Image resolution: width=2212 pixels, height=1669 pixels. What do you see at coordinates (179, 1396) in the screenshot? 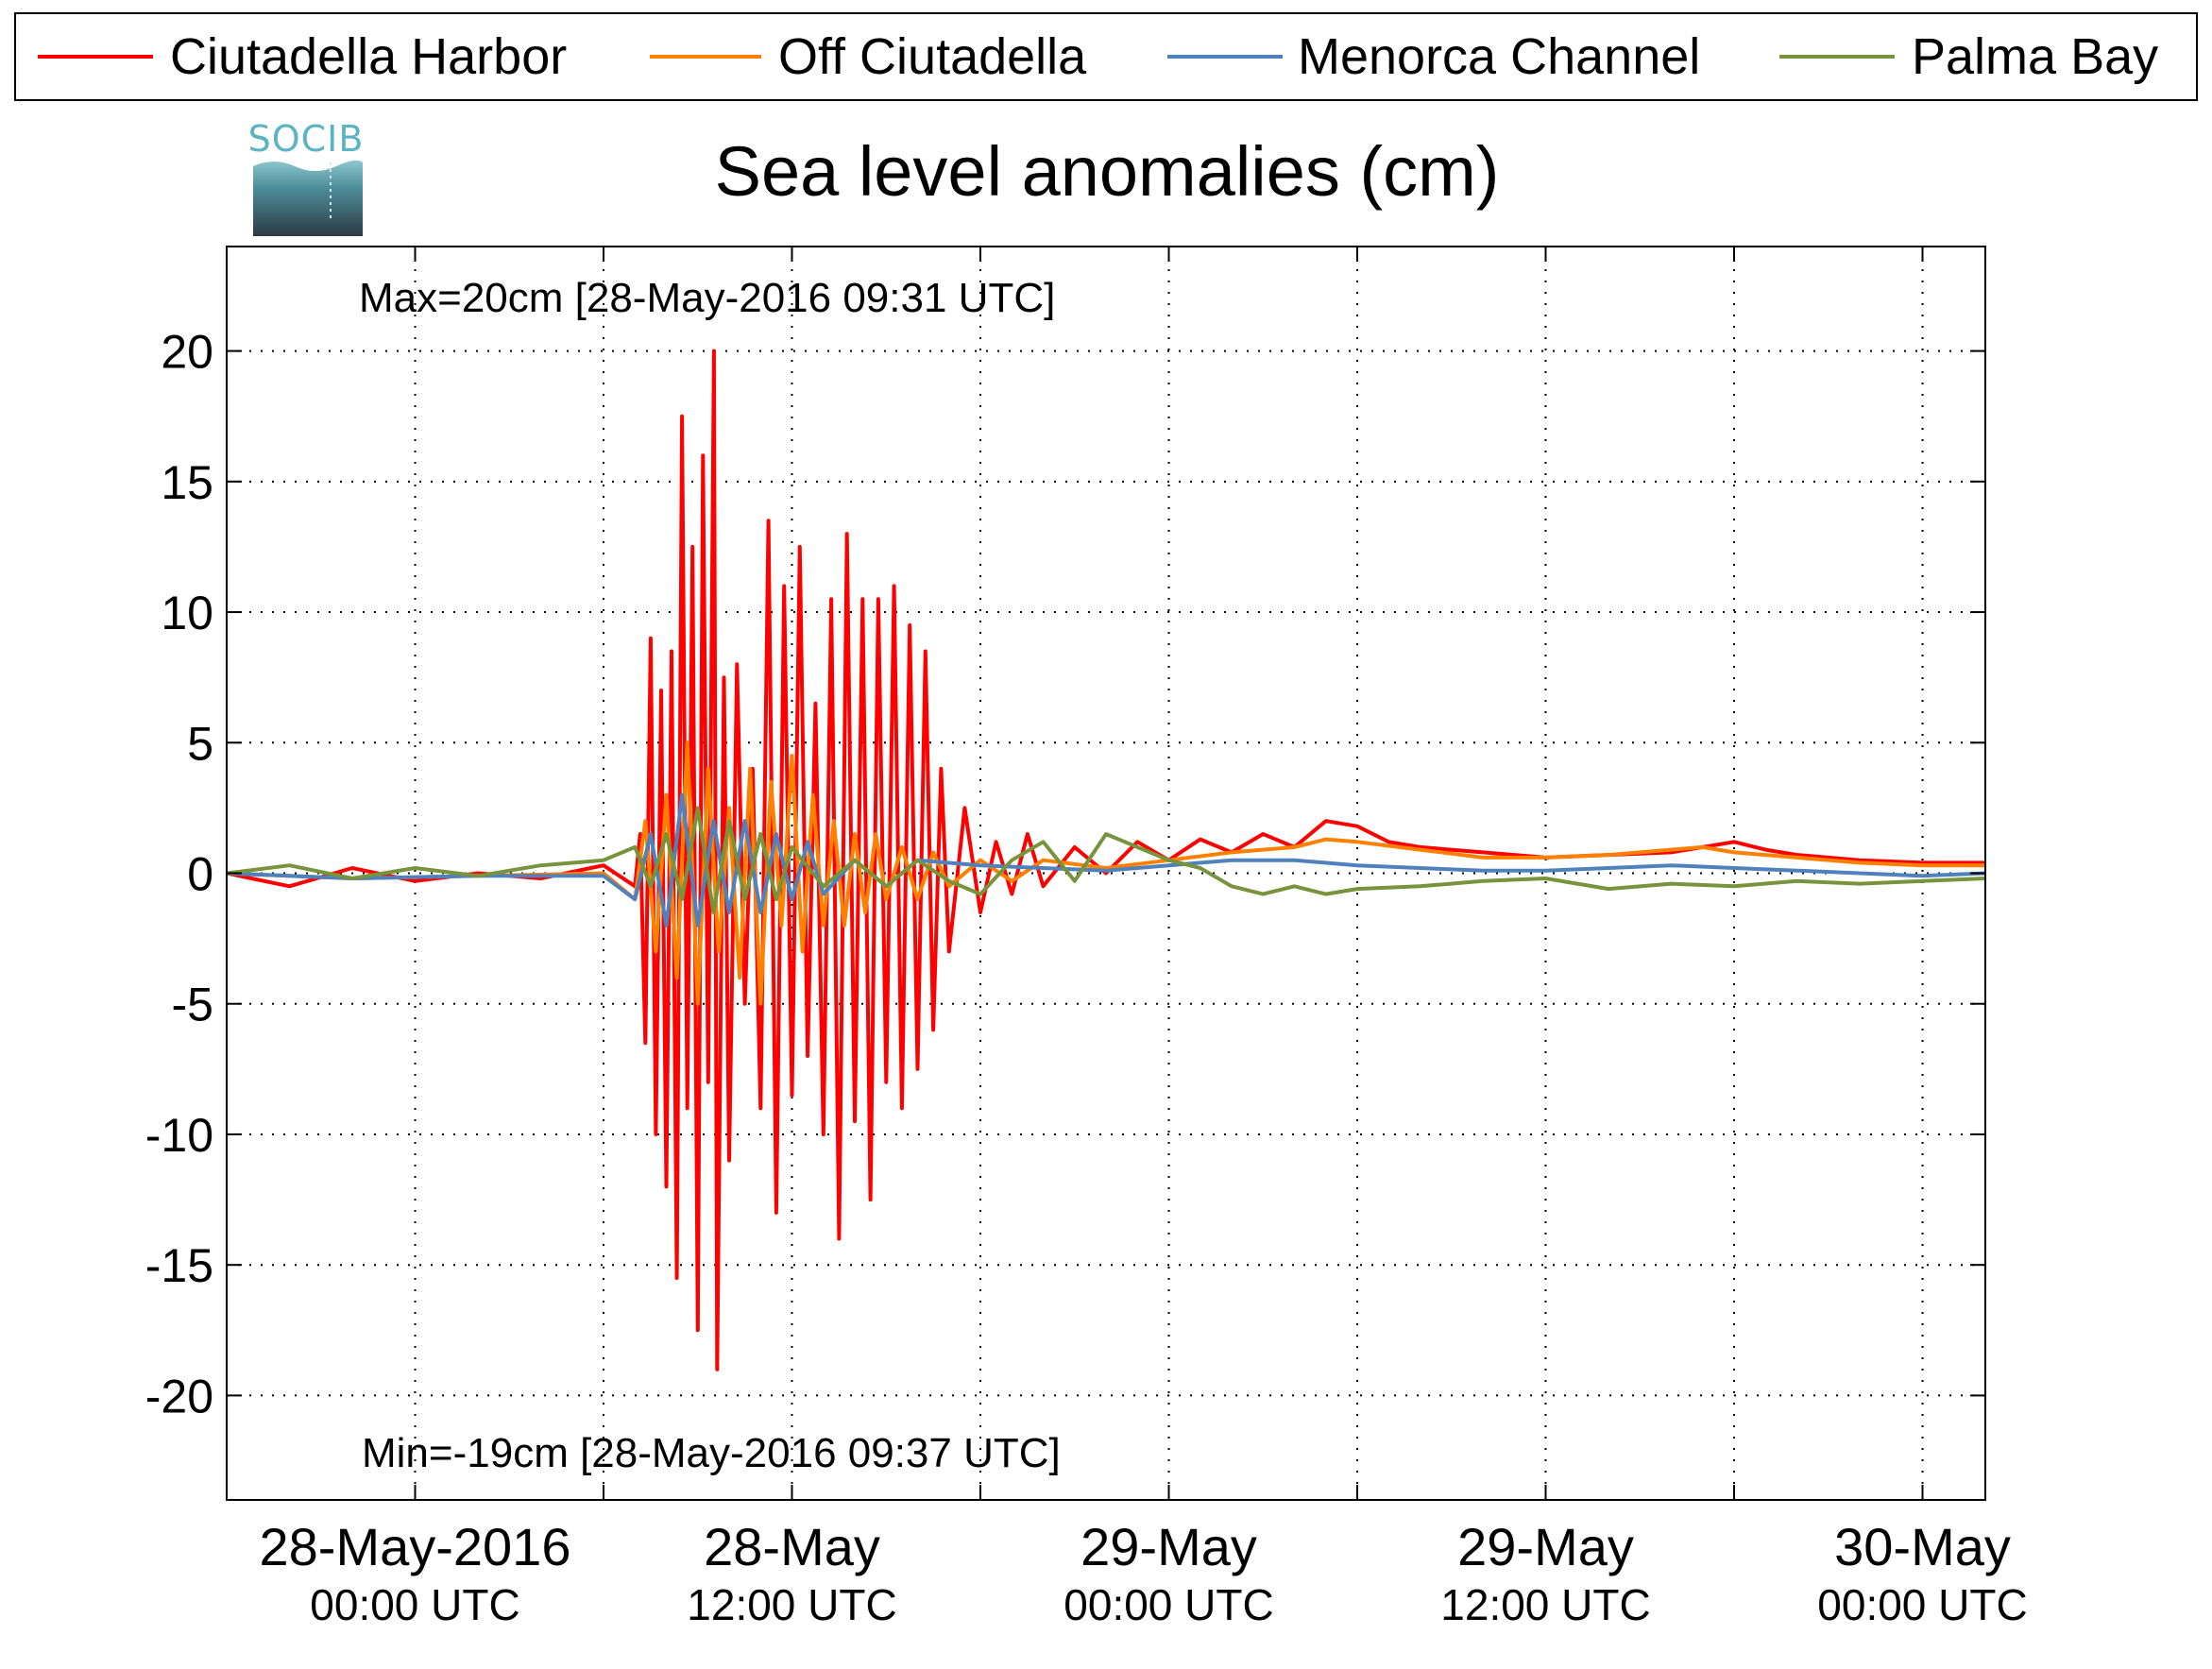
I see `y-tick-label: -20` at bounding box center [179, 1396].